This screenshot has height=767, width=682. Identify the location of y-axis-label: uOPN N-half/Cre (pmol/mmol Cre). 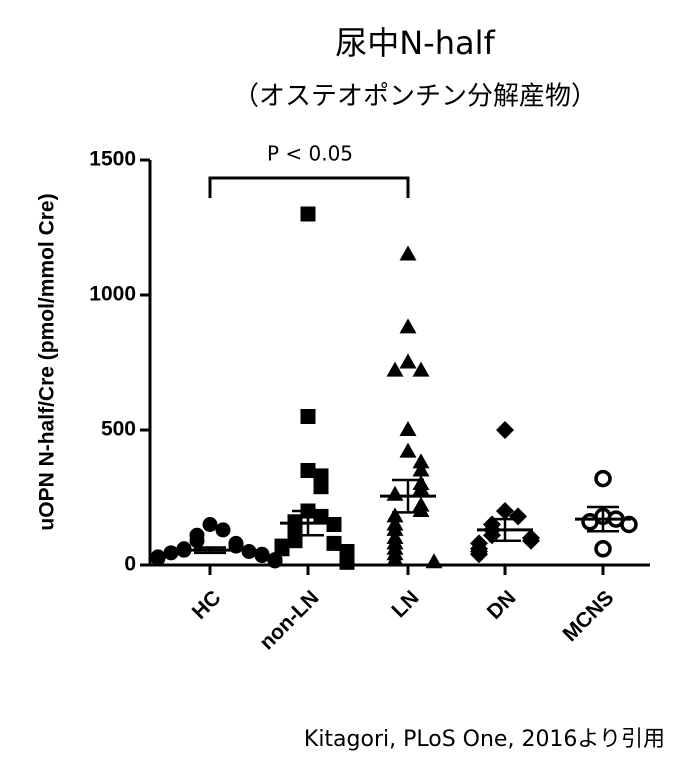
(47, 361).